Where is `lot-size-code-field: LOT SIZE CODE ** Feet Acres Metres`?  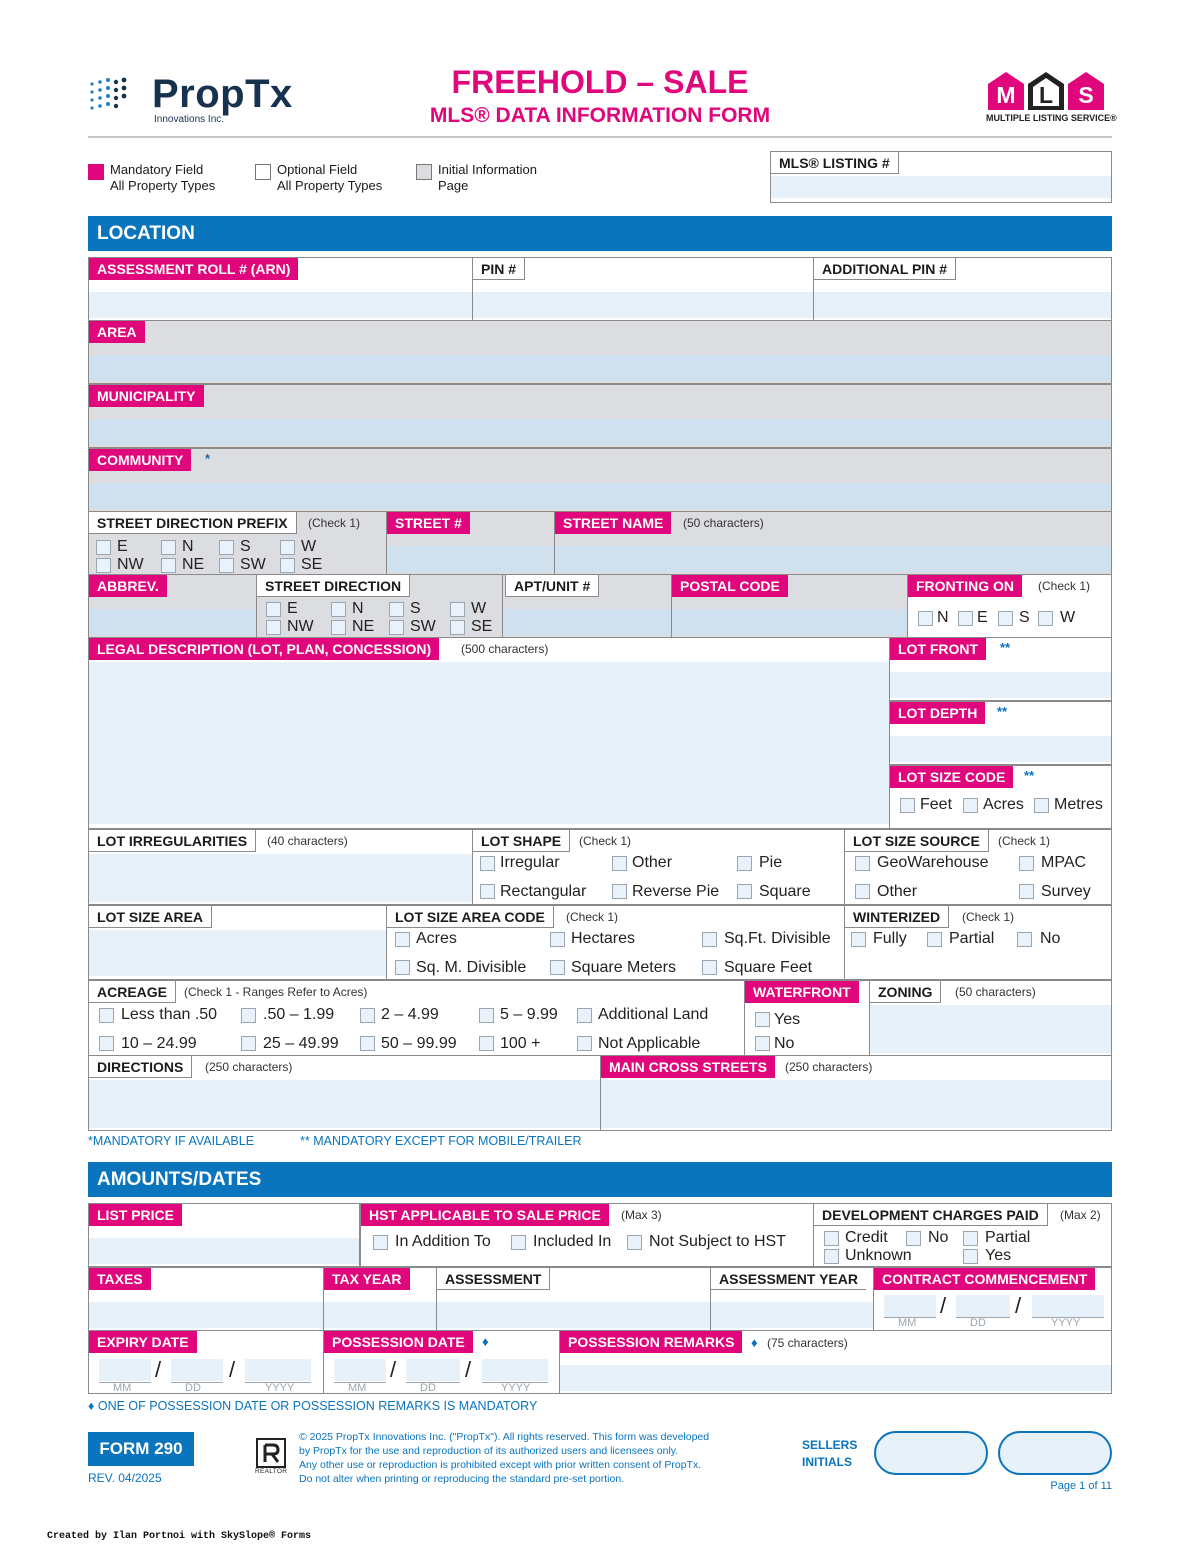
lot-size-code-field: LOT SIZE CODE ** Feet Acres Metres is located at coordinates (1000, 797).